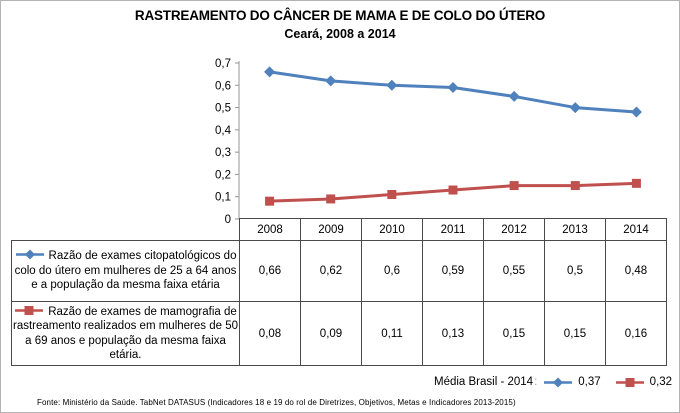  I want to click on year-header: 2014, so click(636, 229).